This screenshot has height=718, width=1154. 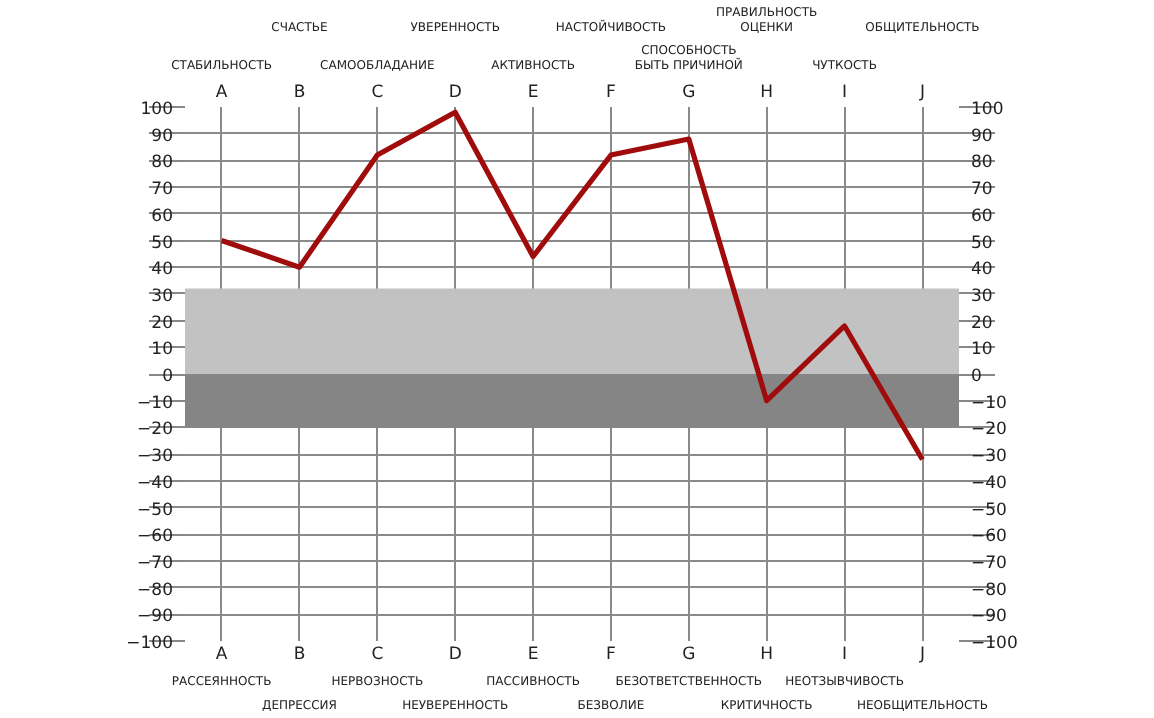 What do you see at coordinates (155, 483) in the screenshot?
I see `y-tick-label: −40` at bounding box center [155, 483].